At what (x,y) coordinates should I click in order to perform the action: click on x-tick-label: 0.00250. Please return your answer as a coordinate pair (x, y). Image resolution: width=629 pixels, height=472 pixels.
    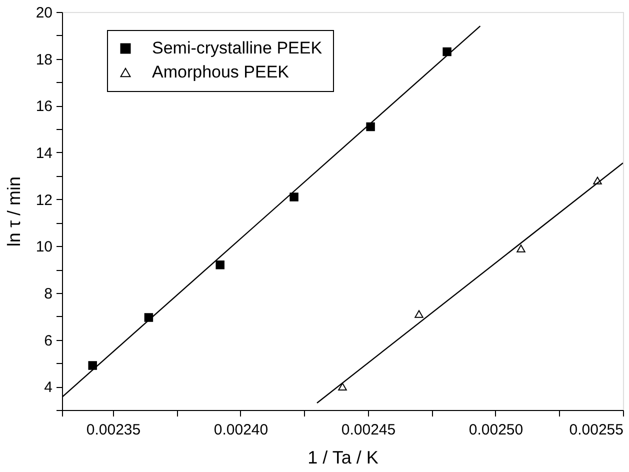
    Looking at the image, I should click on (496, 430).